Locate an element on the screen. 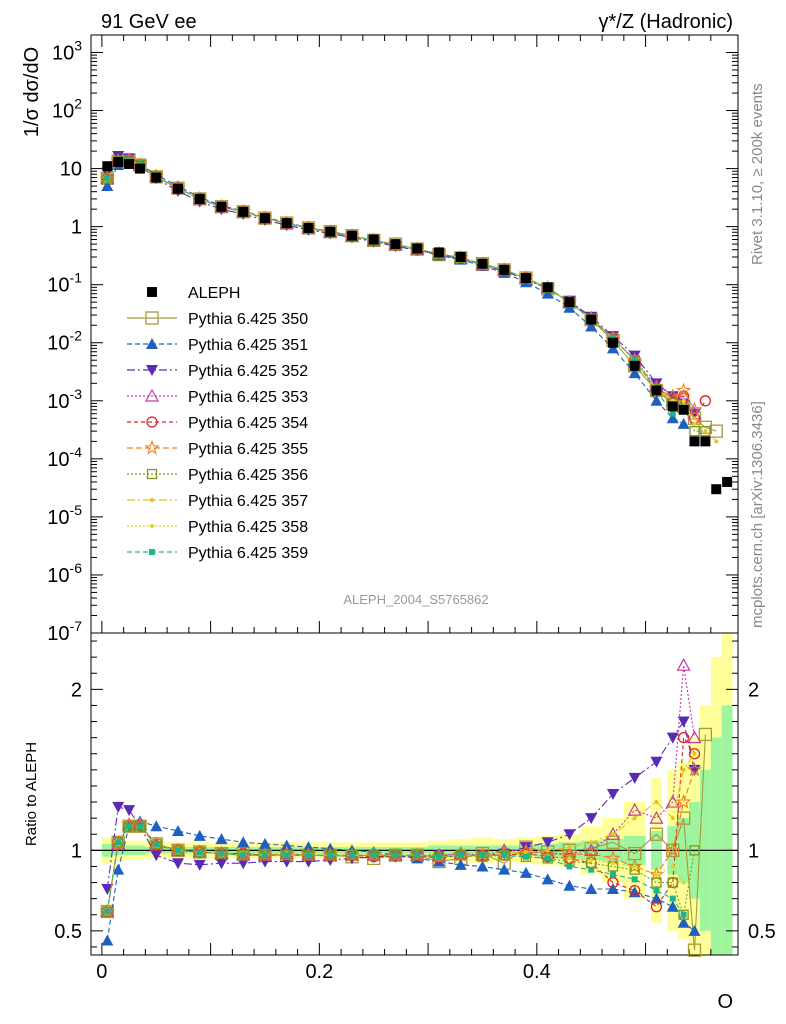 Image resolution: width=786 pixels, height=1024 pixels. ratio-y-tick-label-right: 2 is located at coordinates (753, 690).